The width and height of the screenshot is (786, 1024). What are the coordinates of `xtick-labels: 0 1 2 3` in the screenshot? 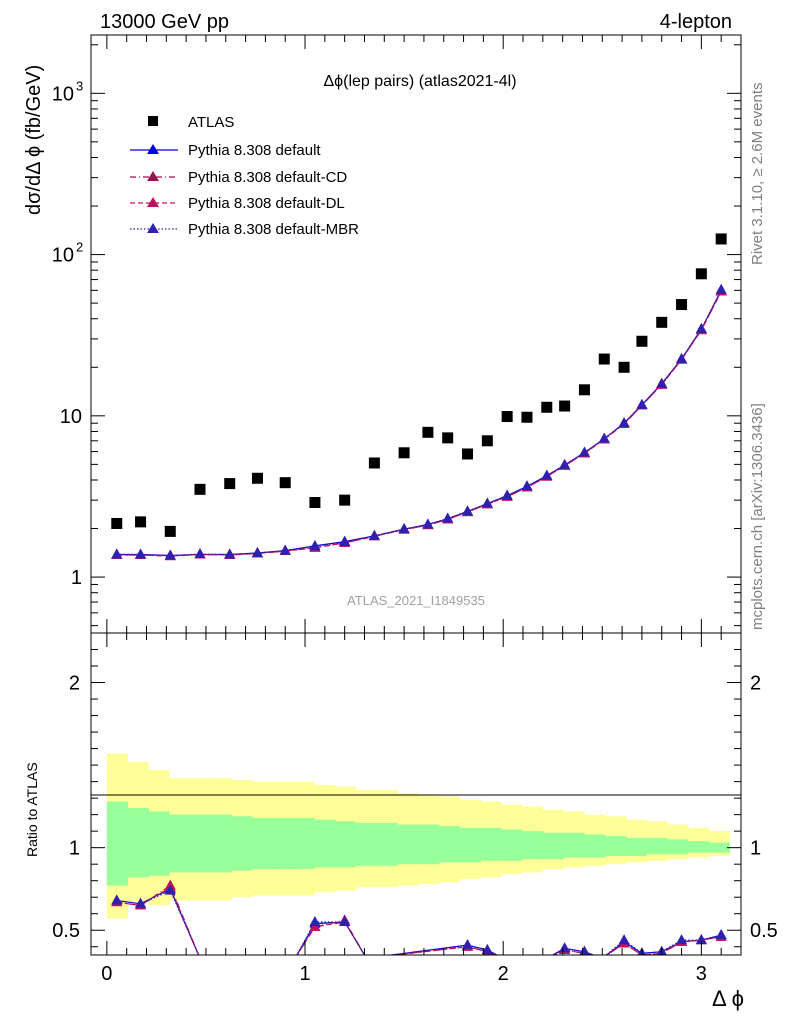 It's located at (404, 974).